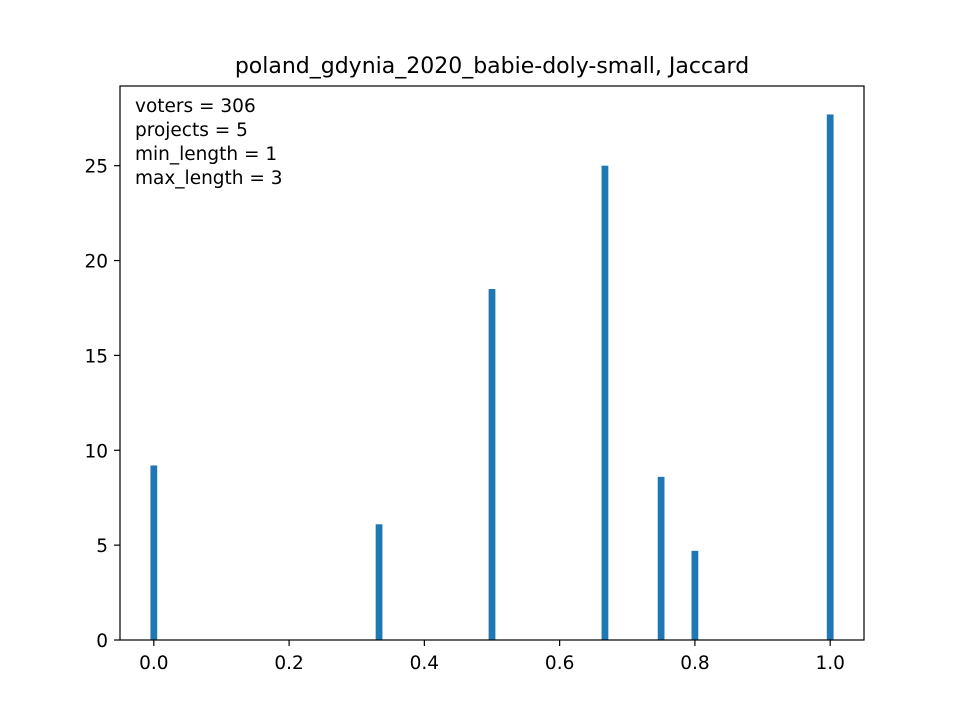 This screenshot has height=720, width=960. What do you see at coordinates (102, 546) in the screenshot?
I see `y-tick-label: 5` at bounding box center [102, 546].